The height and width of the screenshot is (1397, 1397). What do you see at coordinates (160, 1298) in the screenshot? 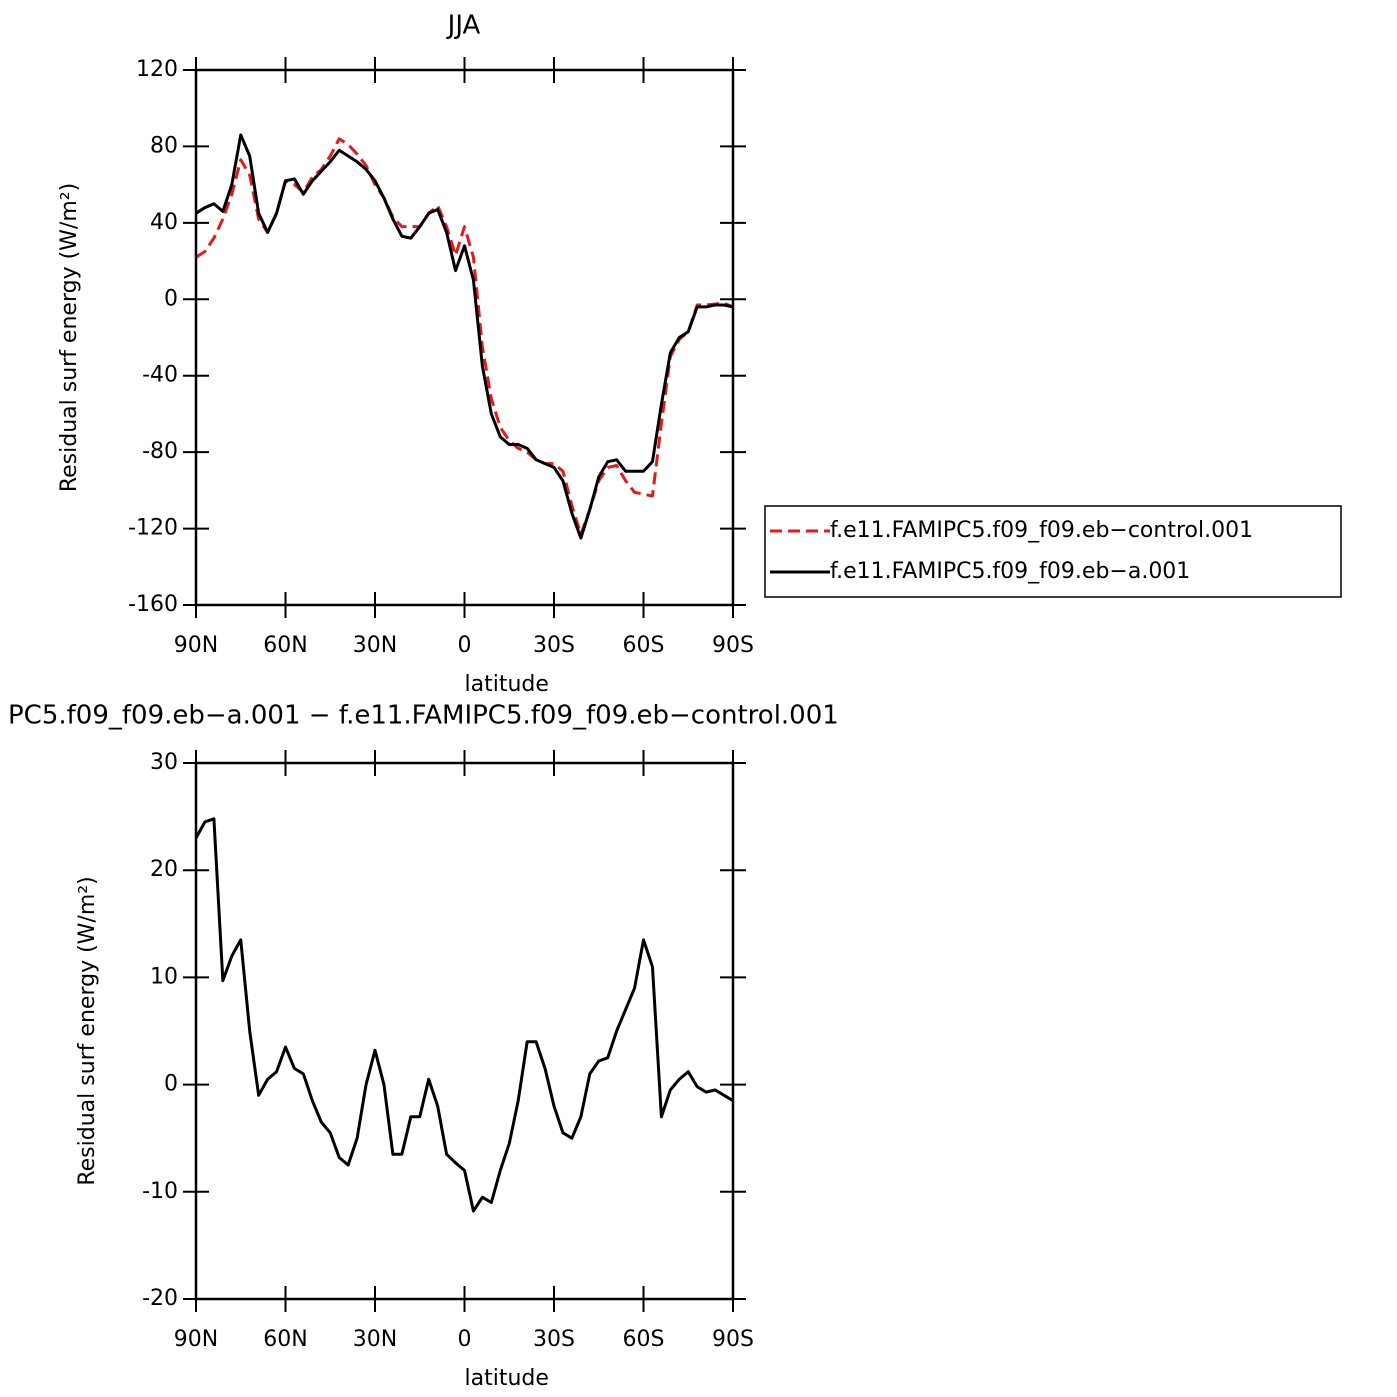
I see `y-tick-label: -20` at bounding box center [160, 1298].